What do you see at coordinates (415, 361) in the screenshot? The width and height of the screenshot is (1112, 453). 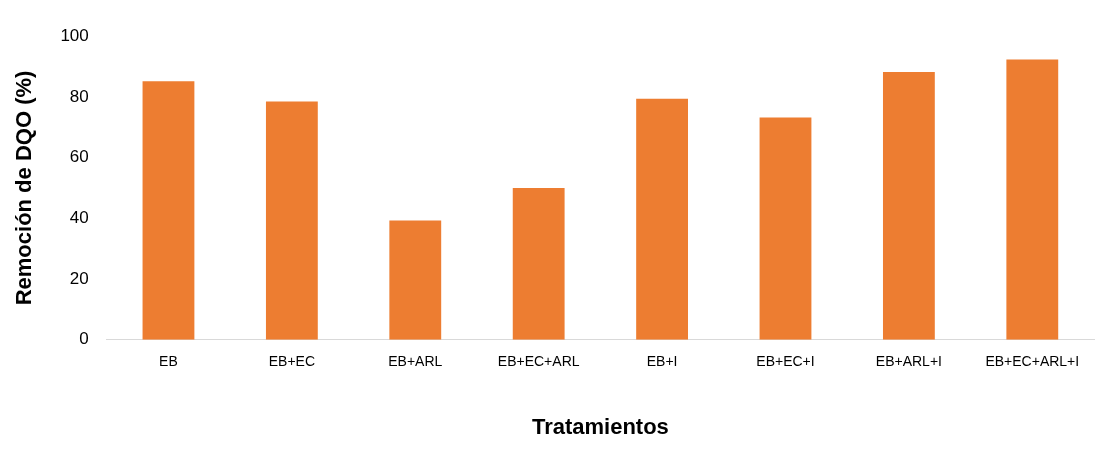 I see `x-tick-label: EB+ARL` at bounding box center [415, 361].